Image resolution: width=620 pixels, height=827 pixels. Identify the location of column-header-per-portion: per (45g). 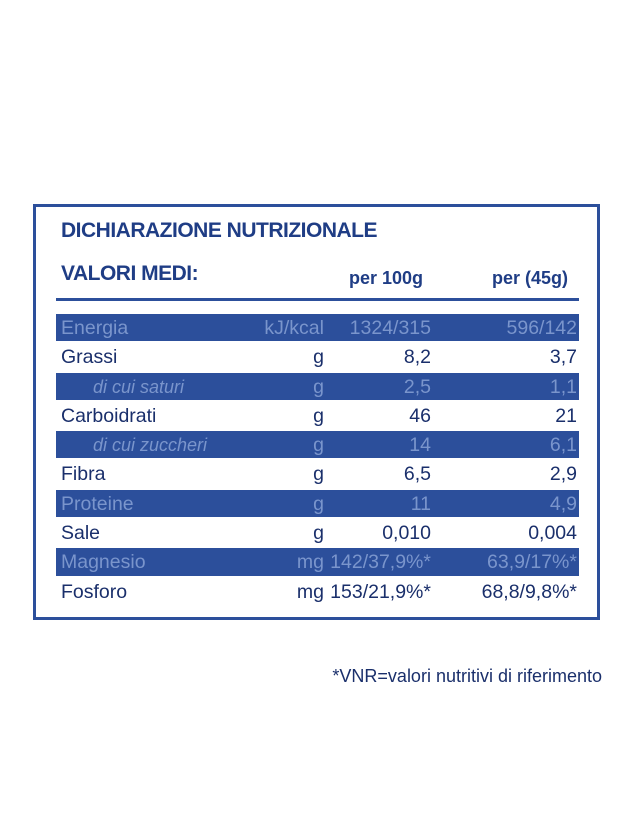
(529, 278).